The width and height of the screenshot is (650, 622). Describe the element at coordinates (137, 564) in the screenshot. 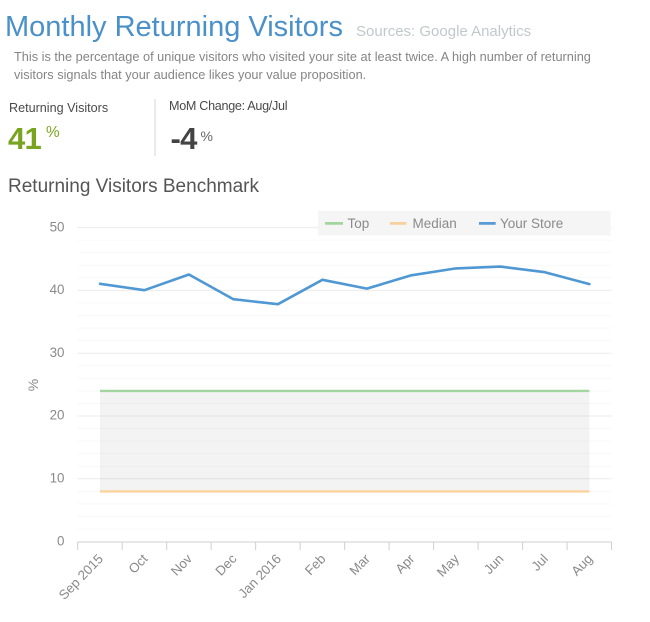

I see `svg-text: Oct` at that location.